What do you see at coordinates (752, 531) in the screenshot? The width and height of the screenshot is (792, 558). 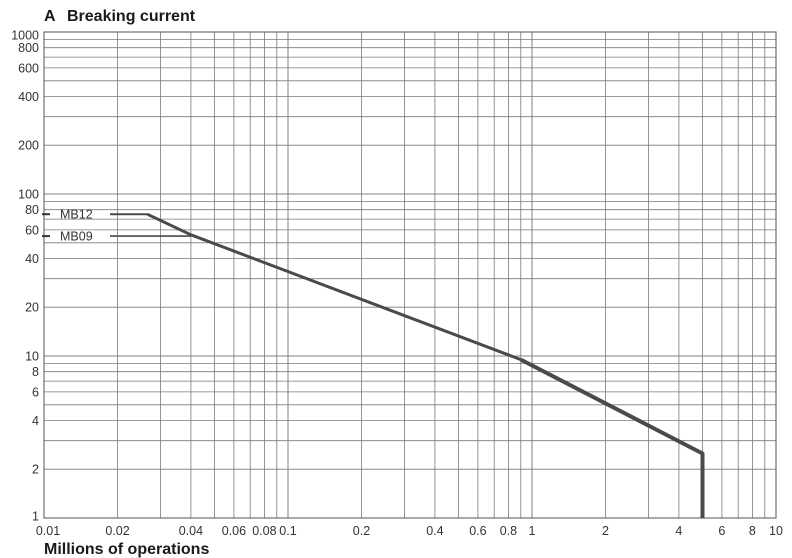 I see `x-tick-label: 8` at bounding box center [752, 531].